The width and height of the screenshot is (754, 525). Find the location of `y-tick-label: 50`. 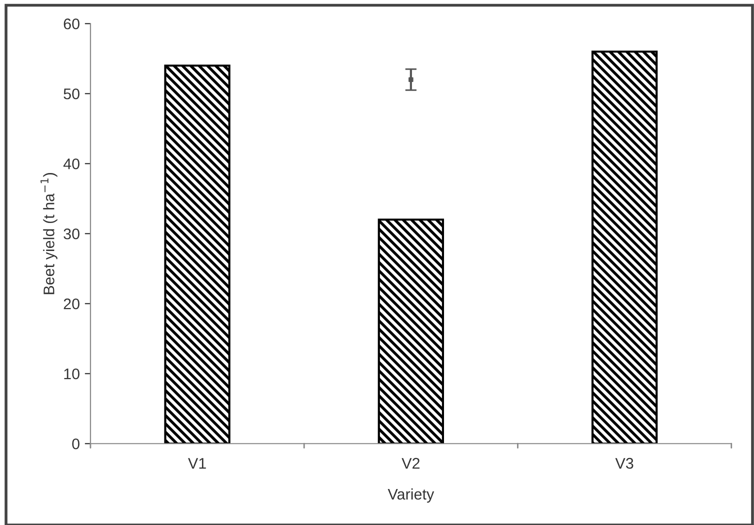

y-tick-label: 50 is located at coordinates (72, 94).